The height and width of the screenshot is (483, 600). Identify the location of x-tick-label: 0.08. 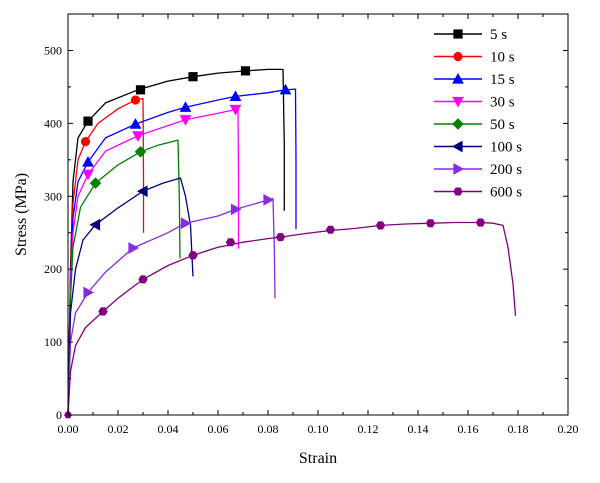
(268, 429).